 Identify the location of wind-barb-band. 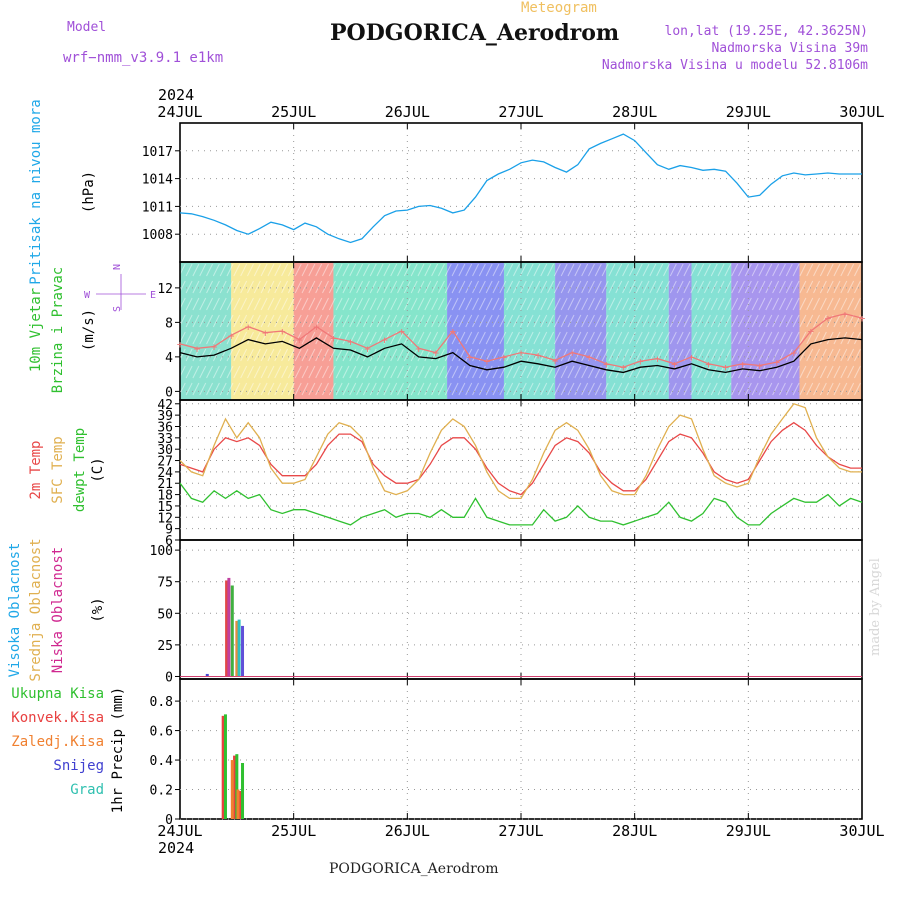
(711, 331).